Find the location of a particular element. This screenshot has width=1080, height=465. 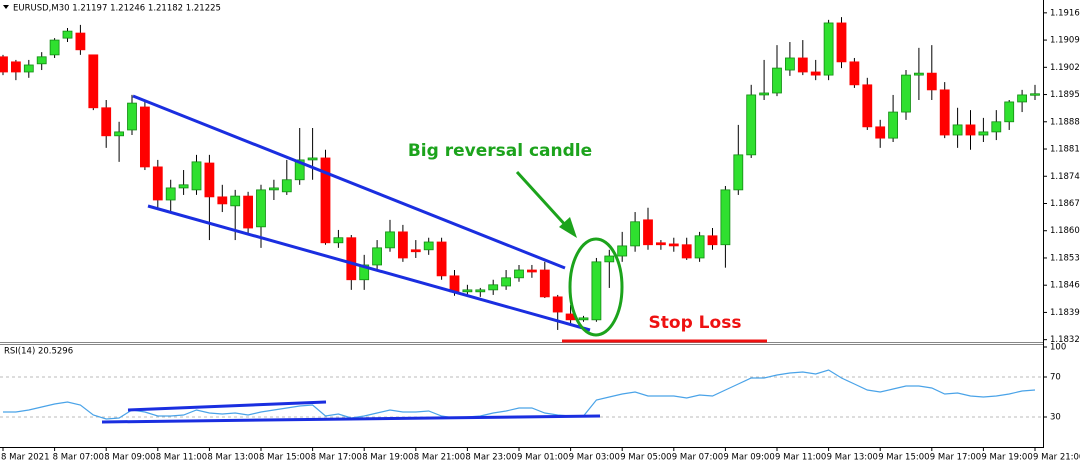

x-tick-label: 8 Mar 19:00 is located at coordinates (387, 458).